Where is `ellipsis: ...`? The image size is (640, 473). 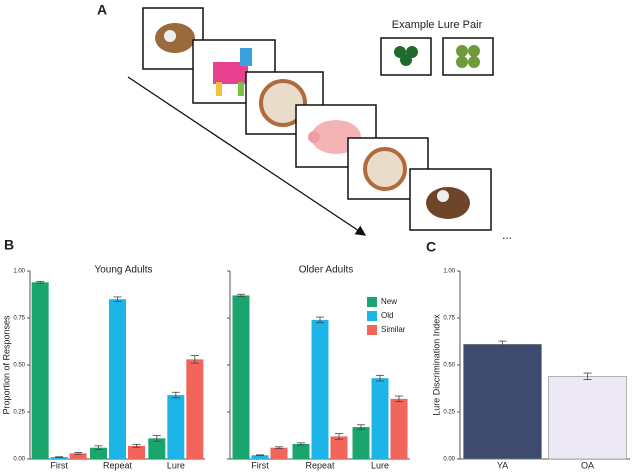
ellipsis: ... is located at coordinates (507, 235).